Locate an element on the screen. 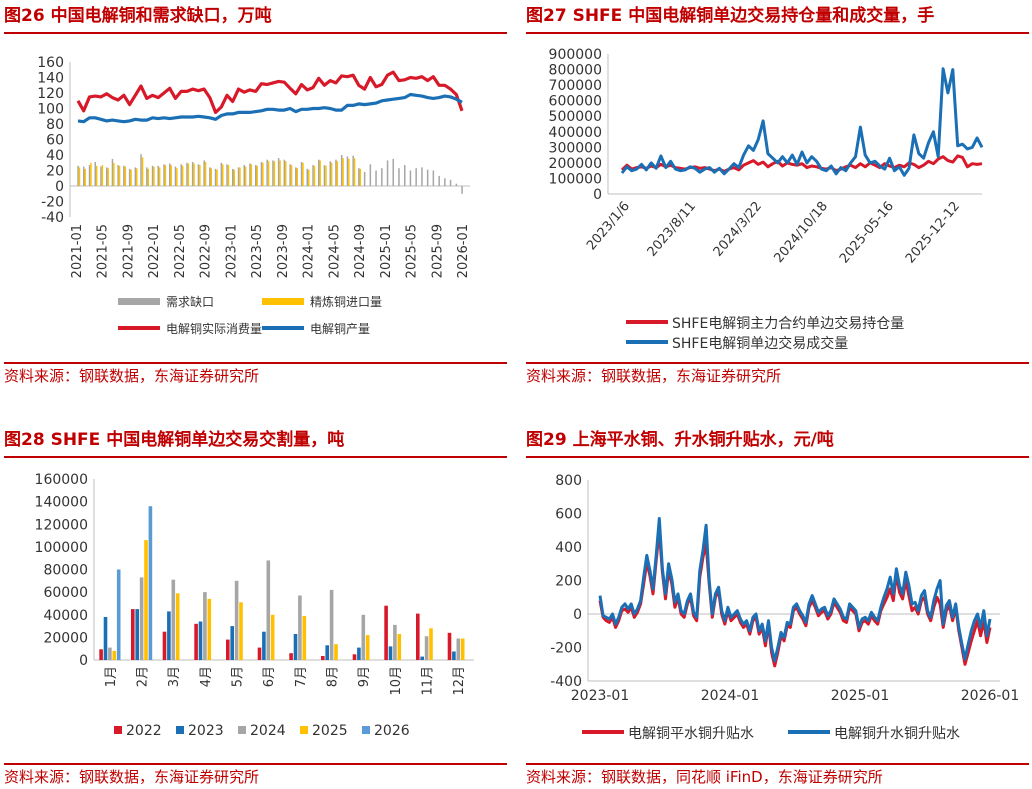 Image resolution: width=1032 pixels, height=789 pixels. y-tick-label: 120 is located at coordinates (50, 94).